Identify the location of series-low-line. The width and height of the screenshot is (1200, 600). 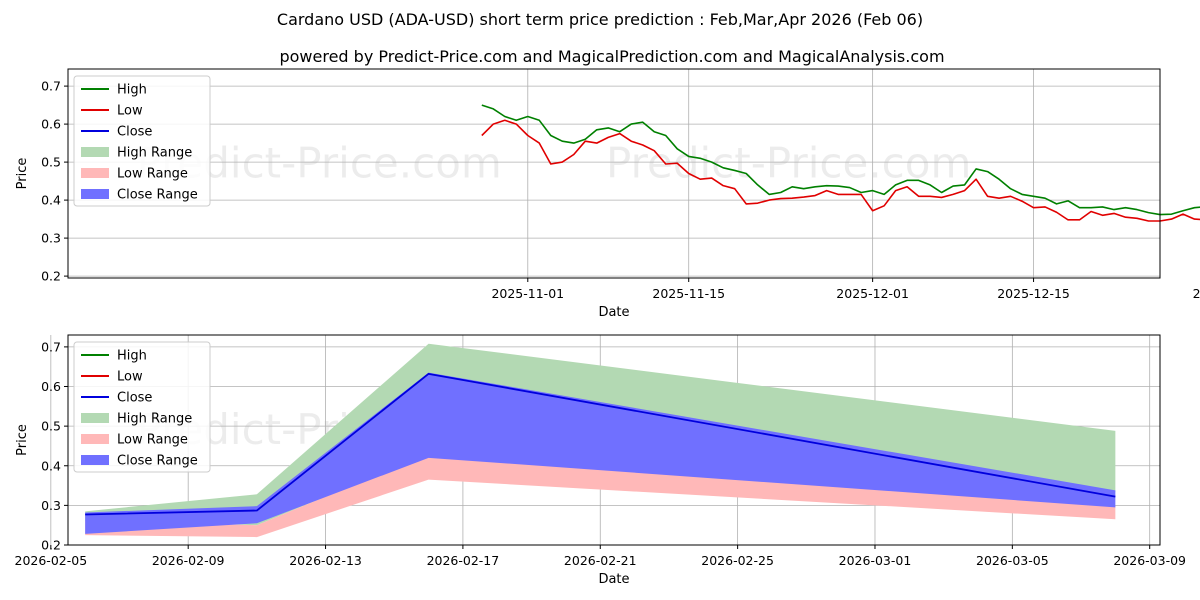
(840, 170).